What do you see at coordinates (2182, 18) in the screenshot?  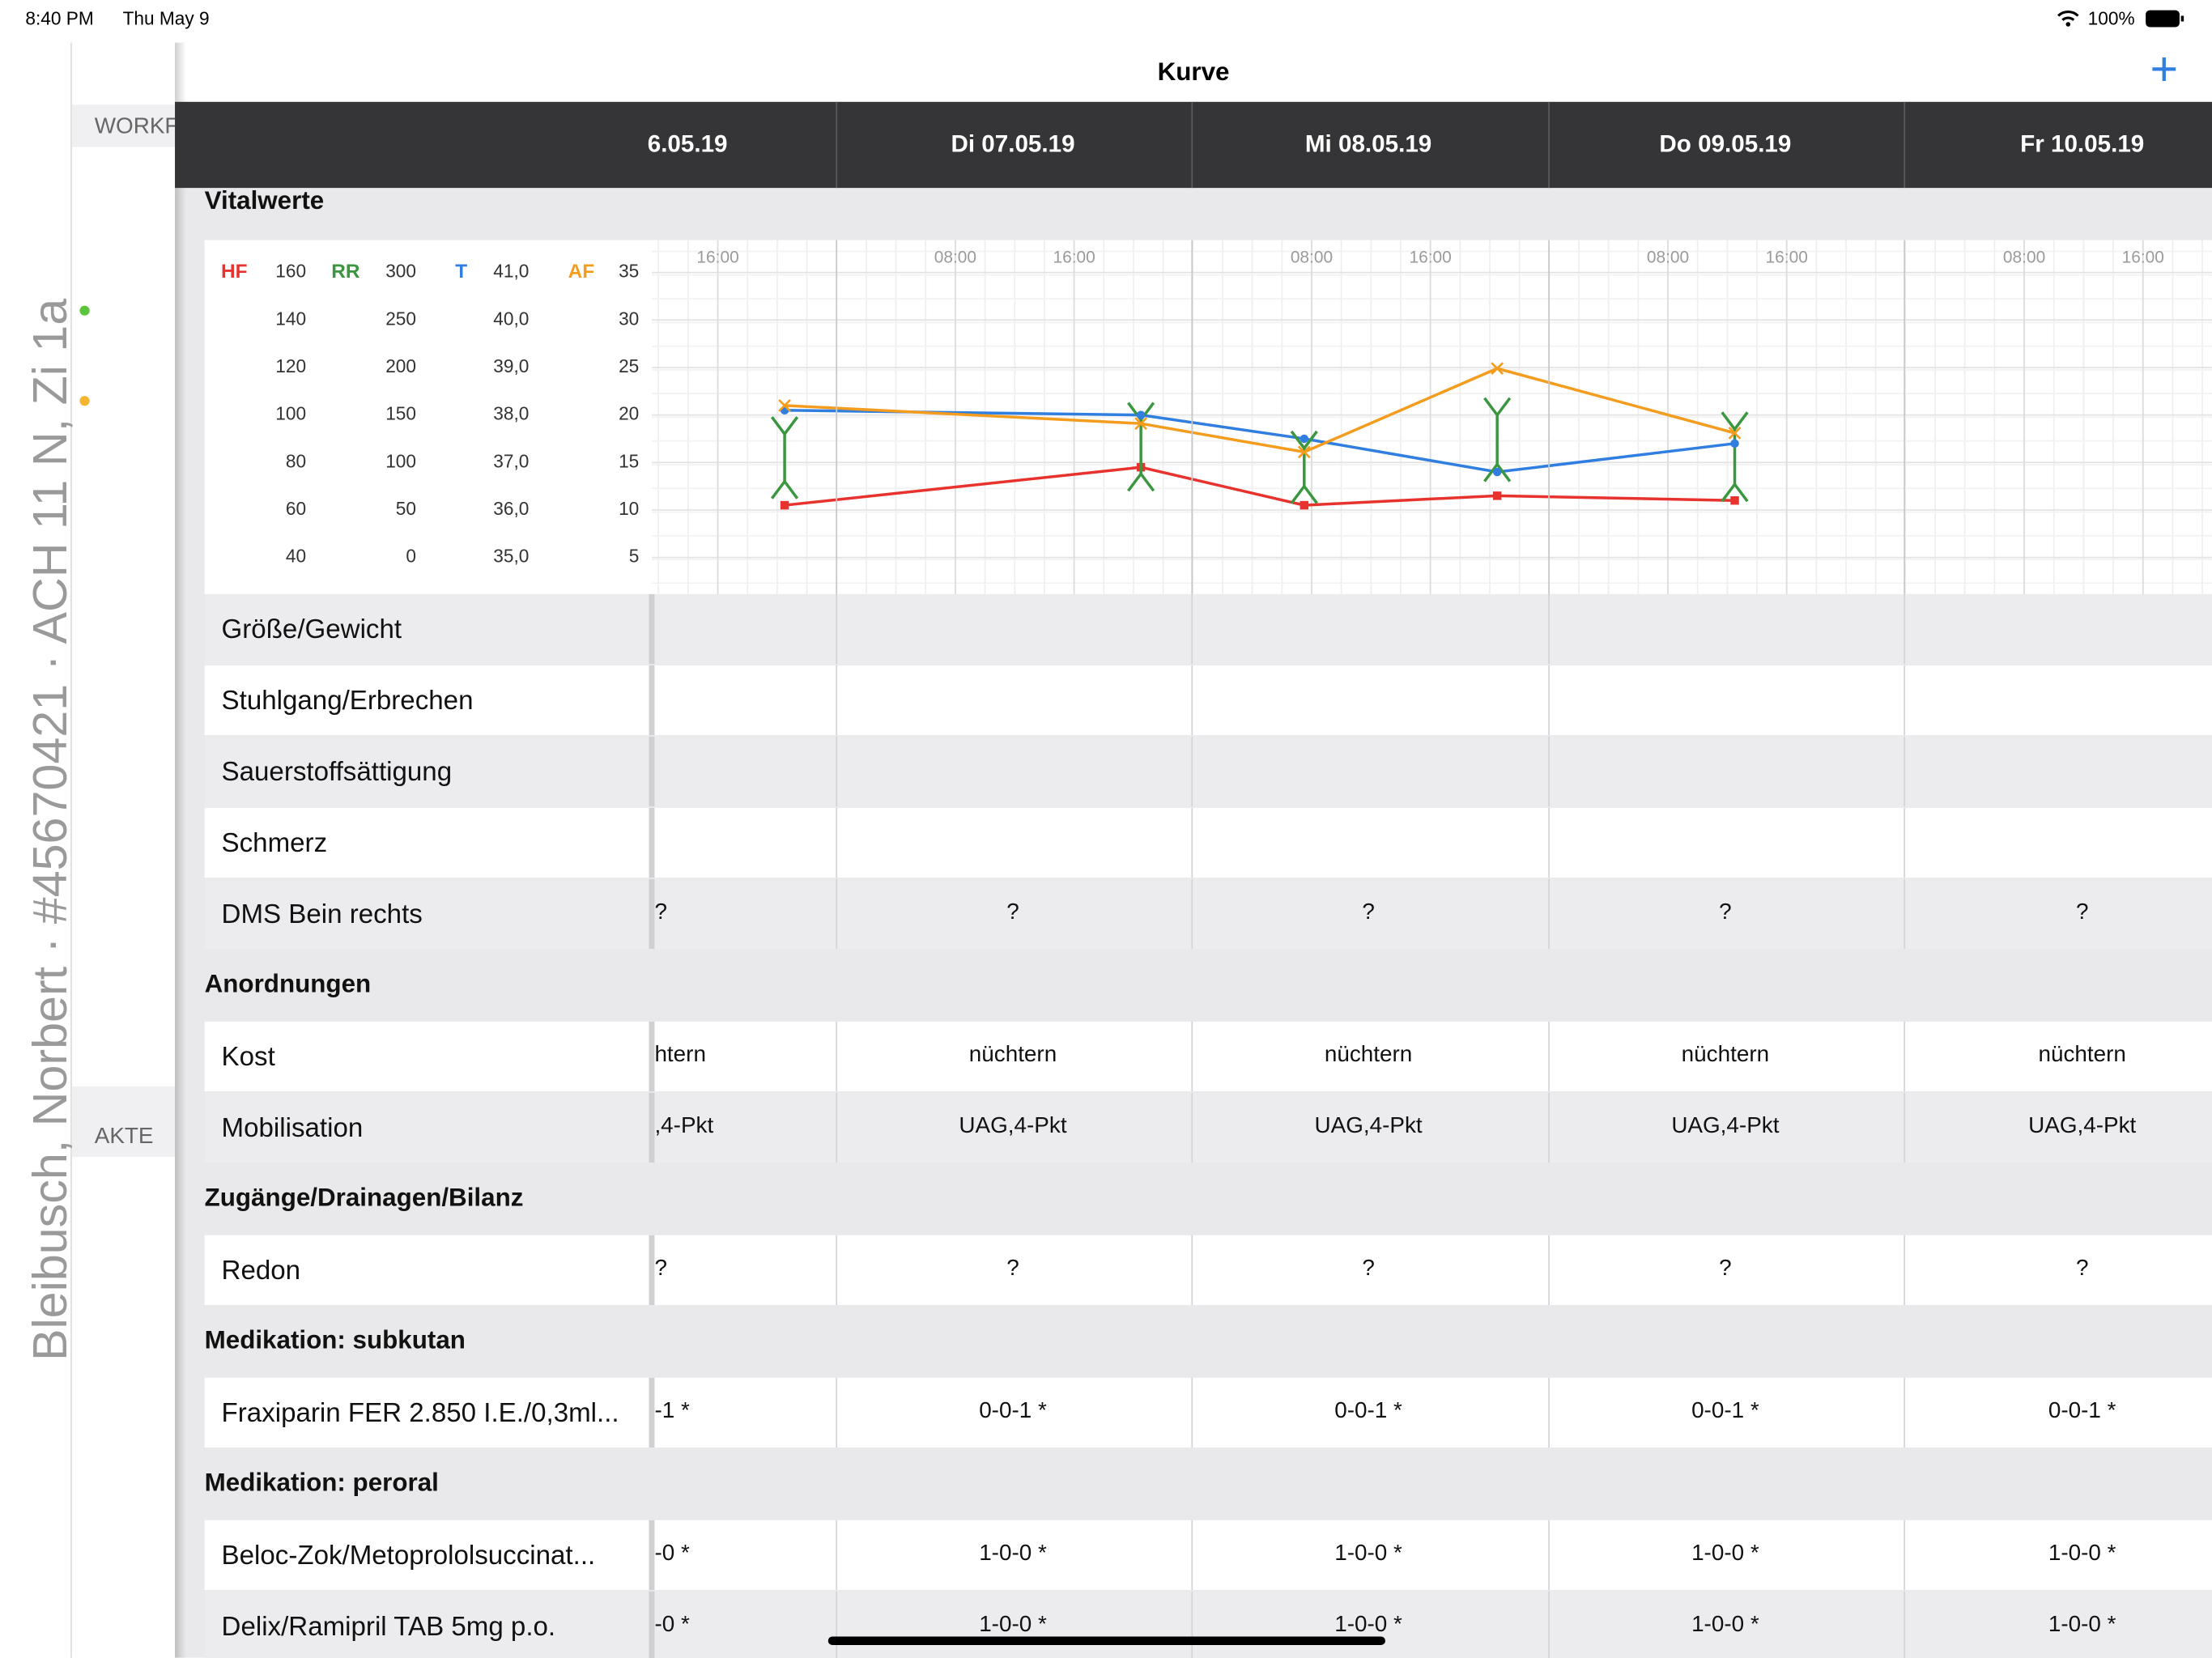 I see `battery-tip` at bounding box center [2182, 18].